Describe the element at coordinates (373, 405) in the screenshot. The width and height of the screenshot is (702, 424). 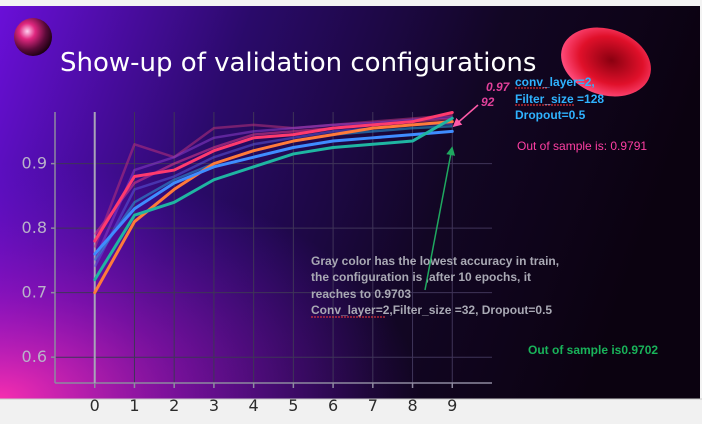
I see `x-tick-label: 7` at that location.